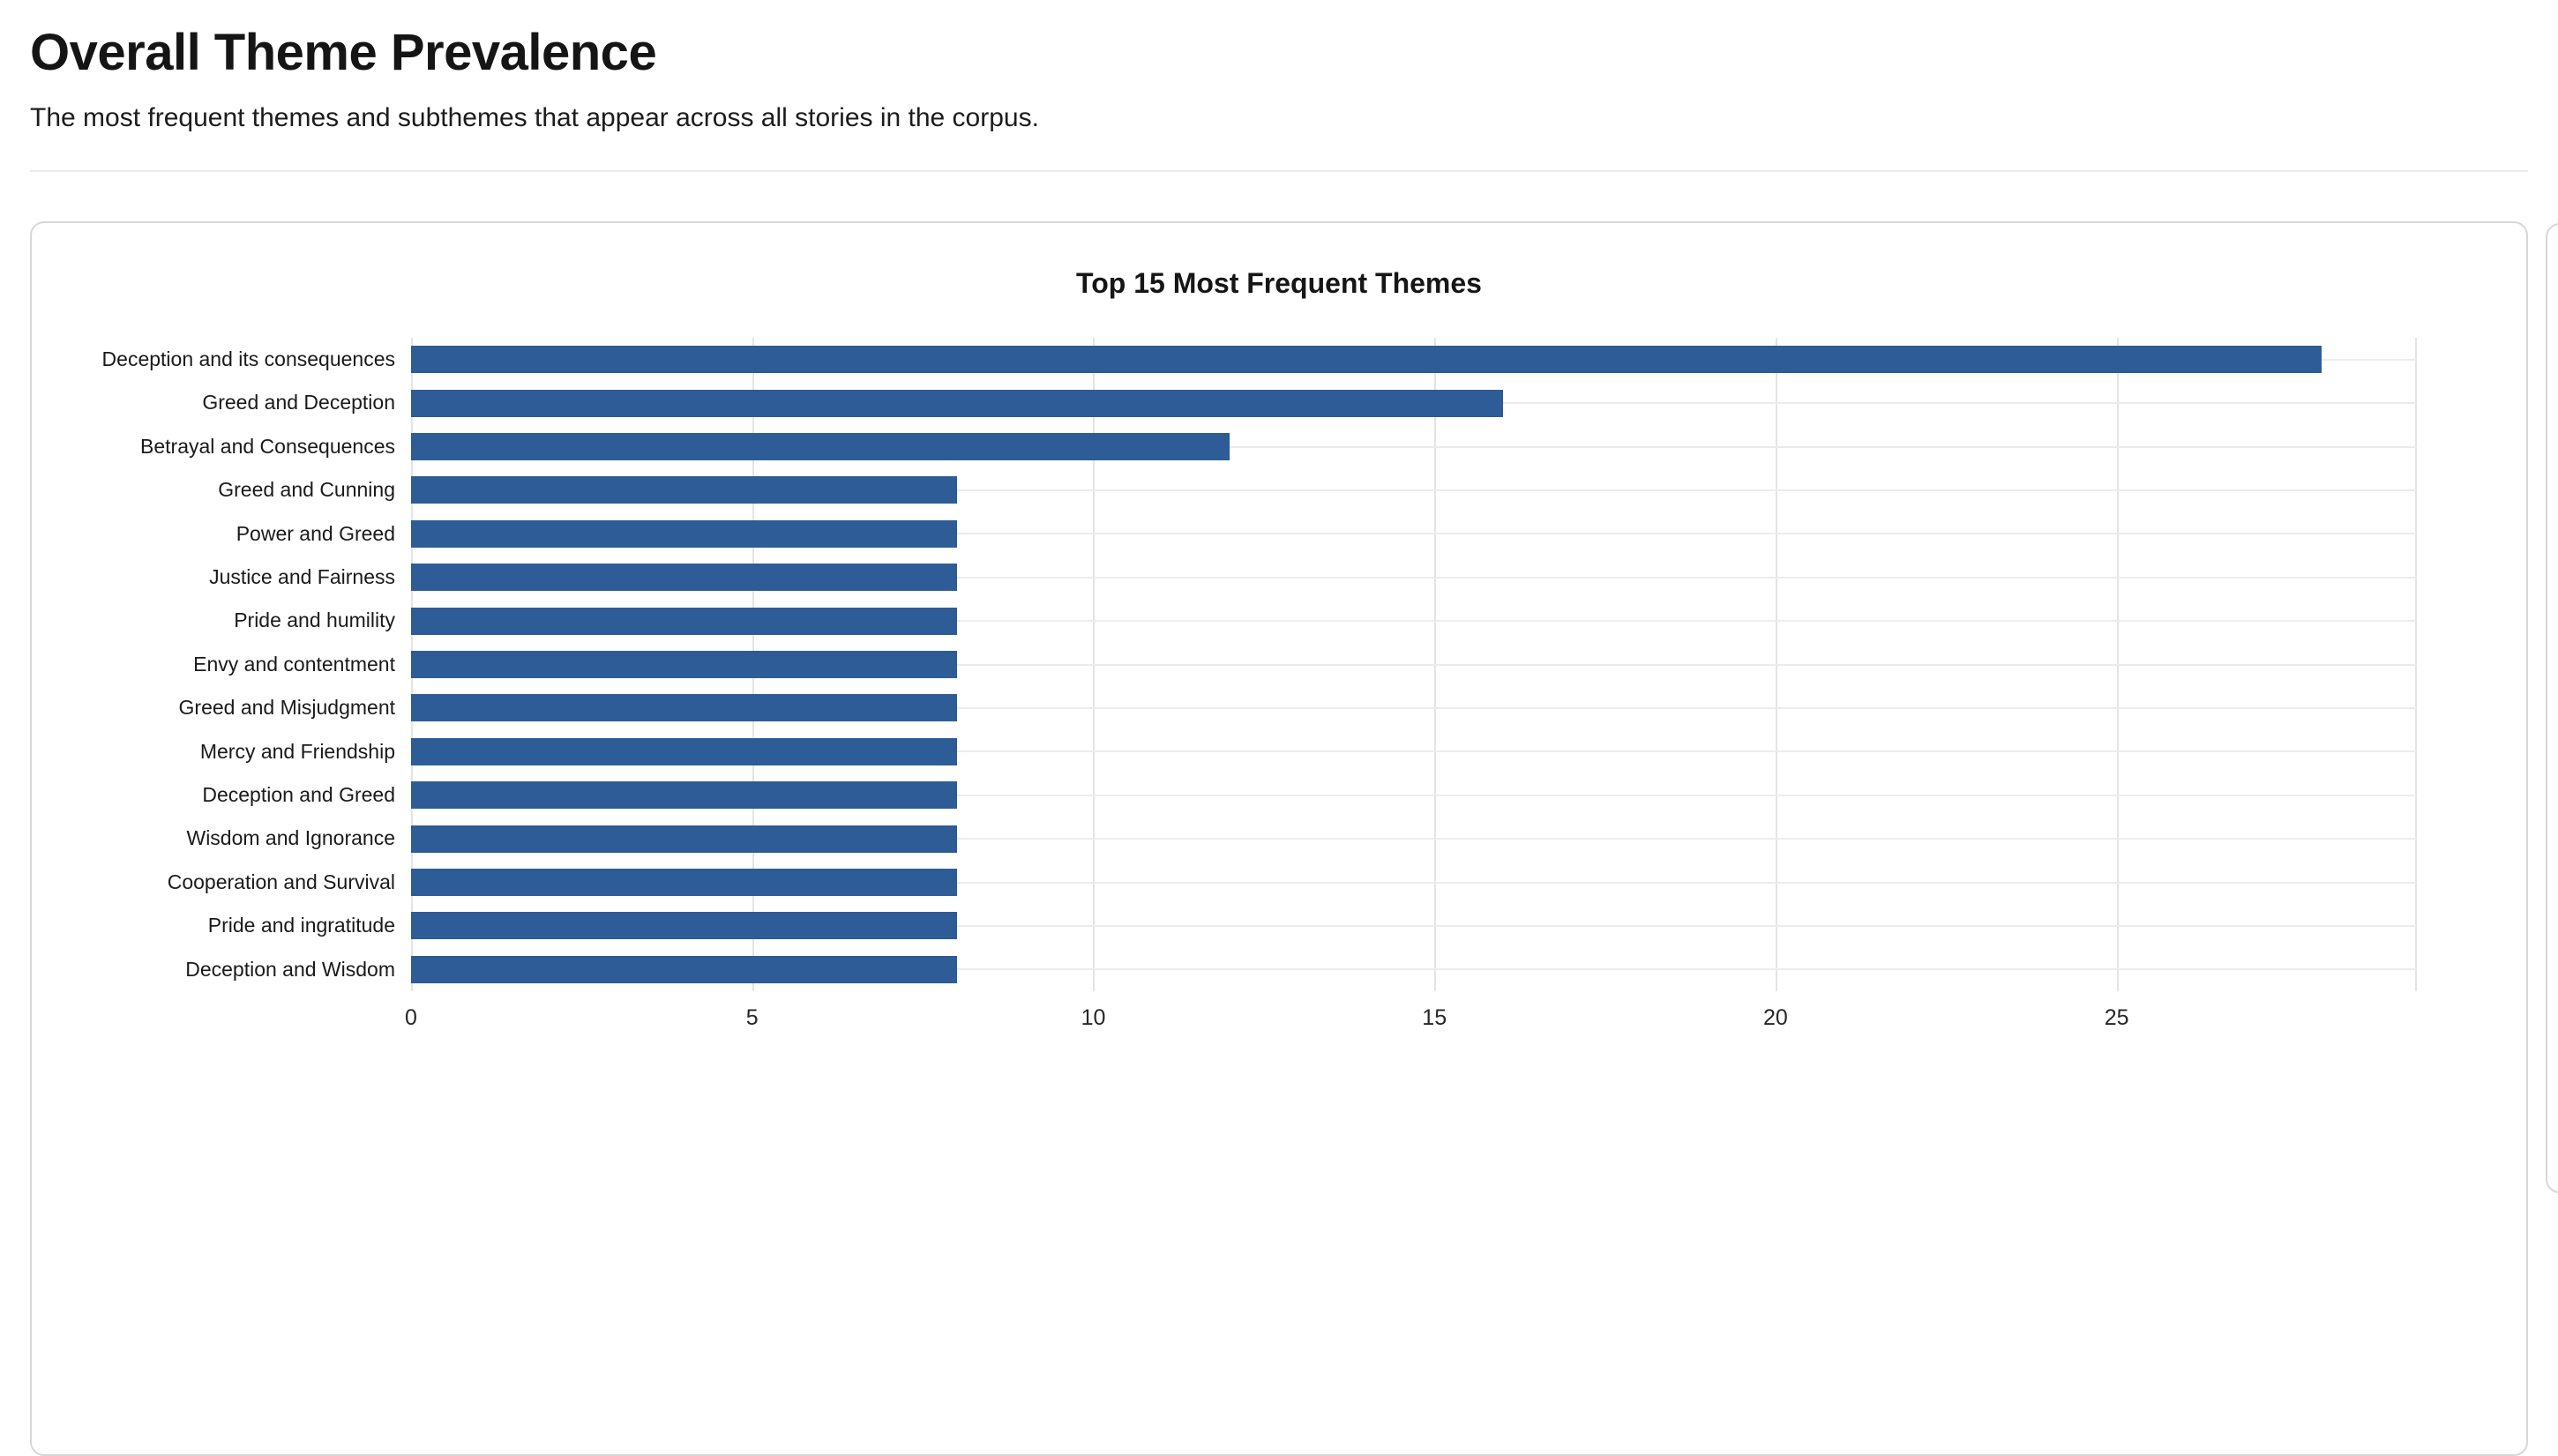 This screenshot has height=1456, width=2558. What do you see at coordinates (1775, 1017) in the screenshot?
I see `x-tick-label: 20` at bounding box center [1775, 1017].